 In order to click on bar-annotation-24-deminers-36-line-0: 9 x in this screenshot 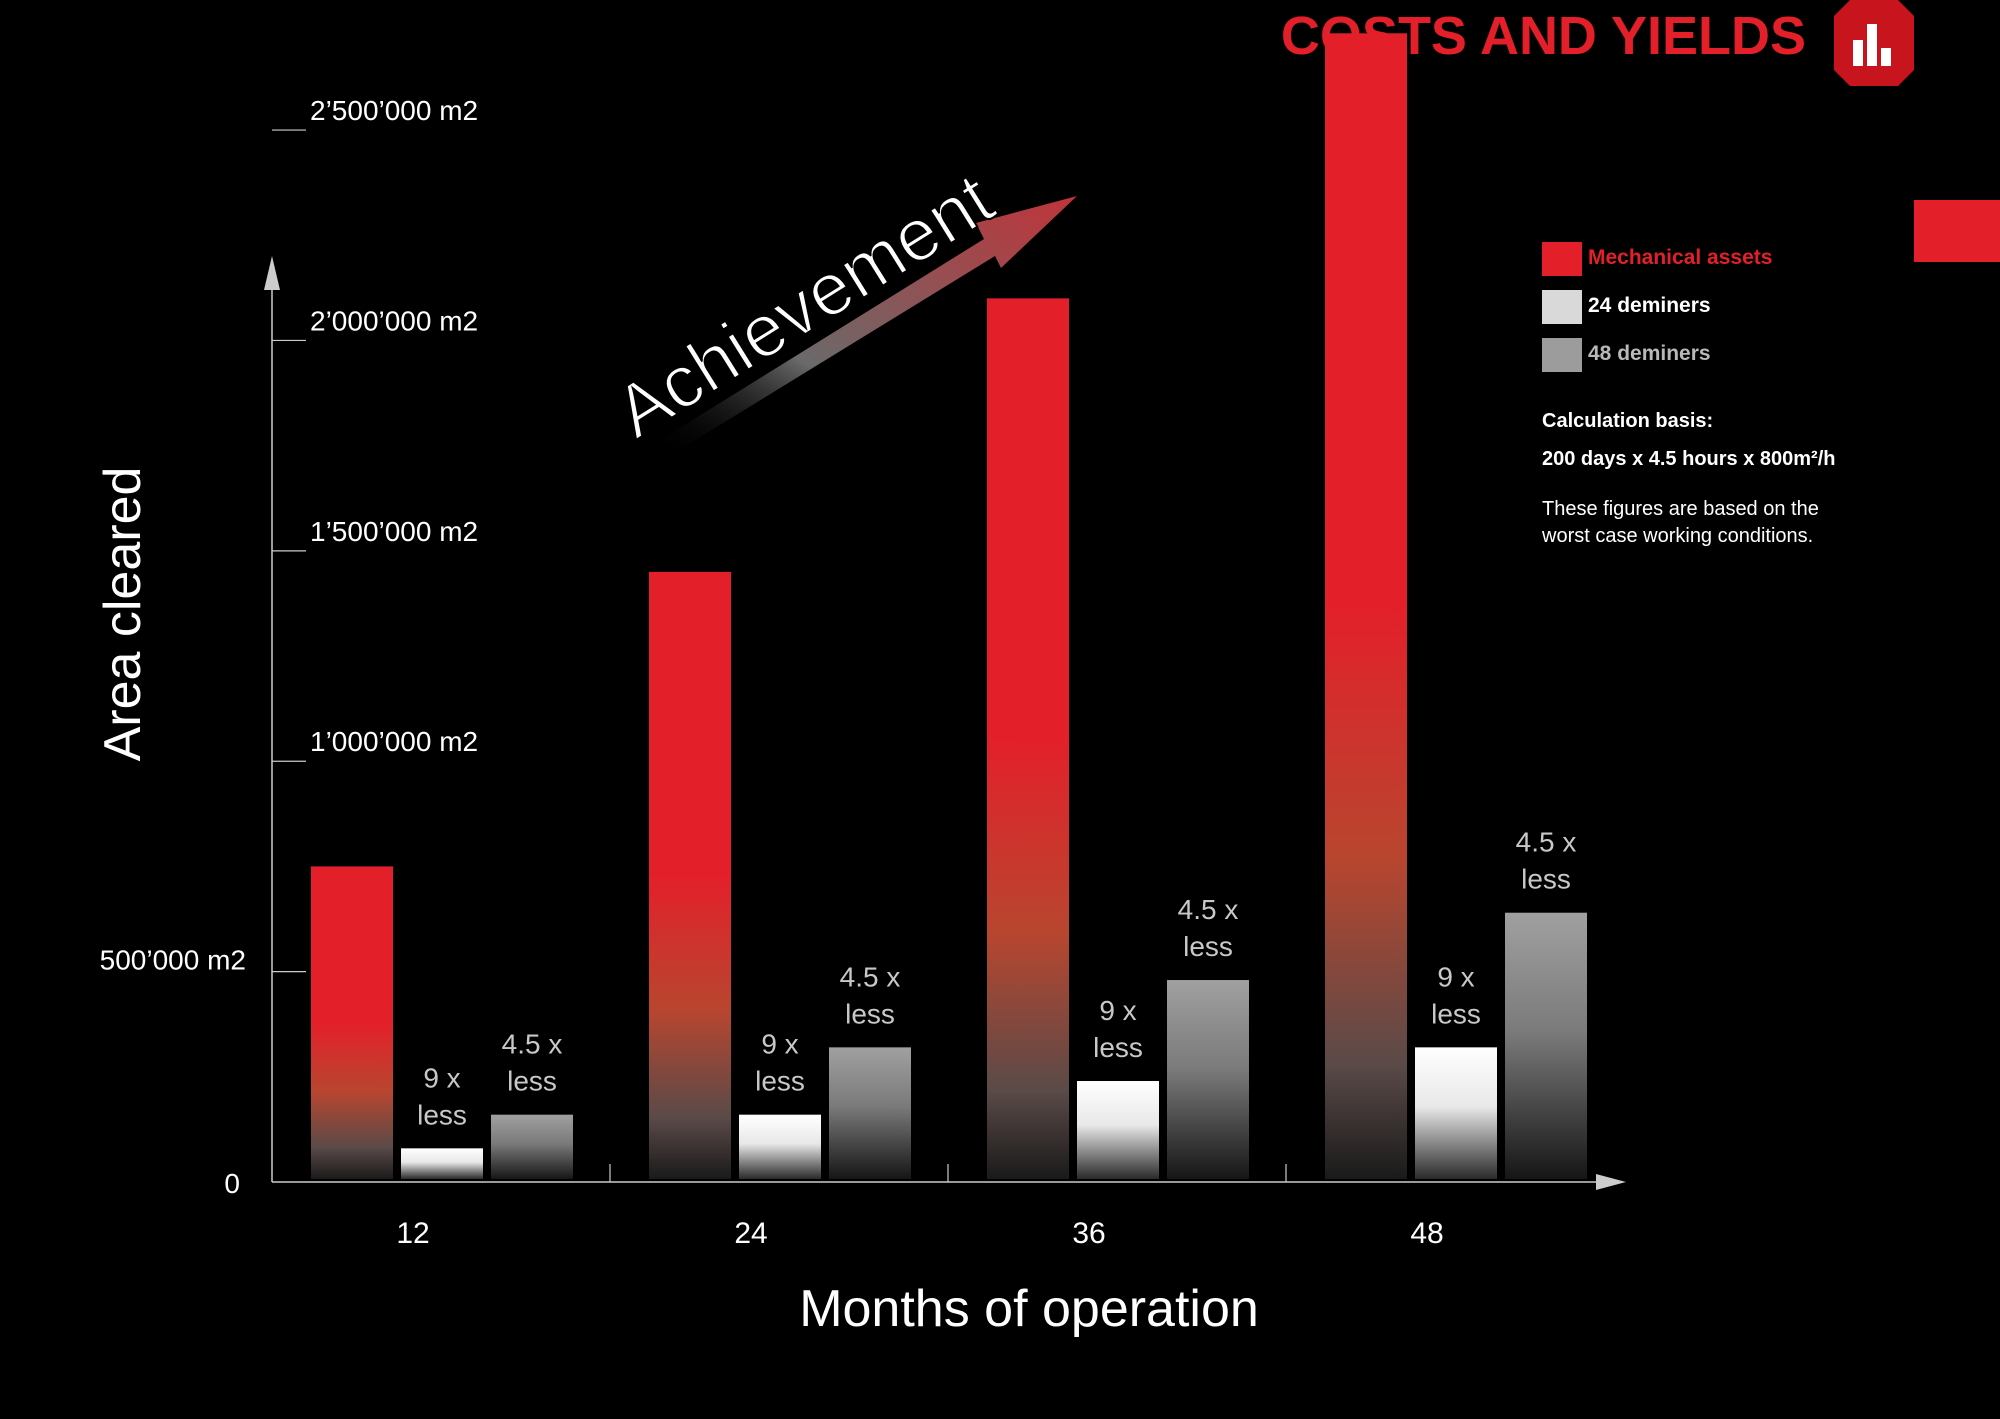, I will do `click(1117, 1010)`.